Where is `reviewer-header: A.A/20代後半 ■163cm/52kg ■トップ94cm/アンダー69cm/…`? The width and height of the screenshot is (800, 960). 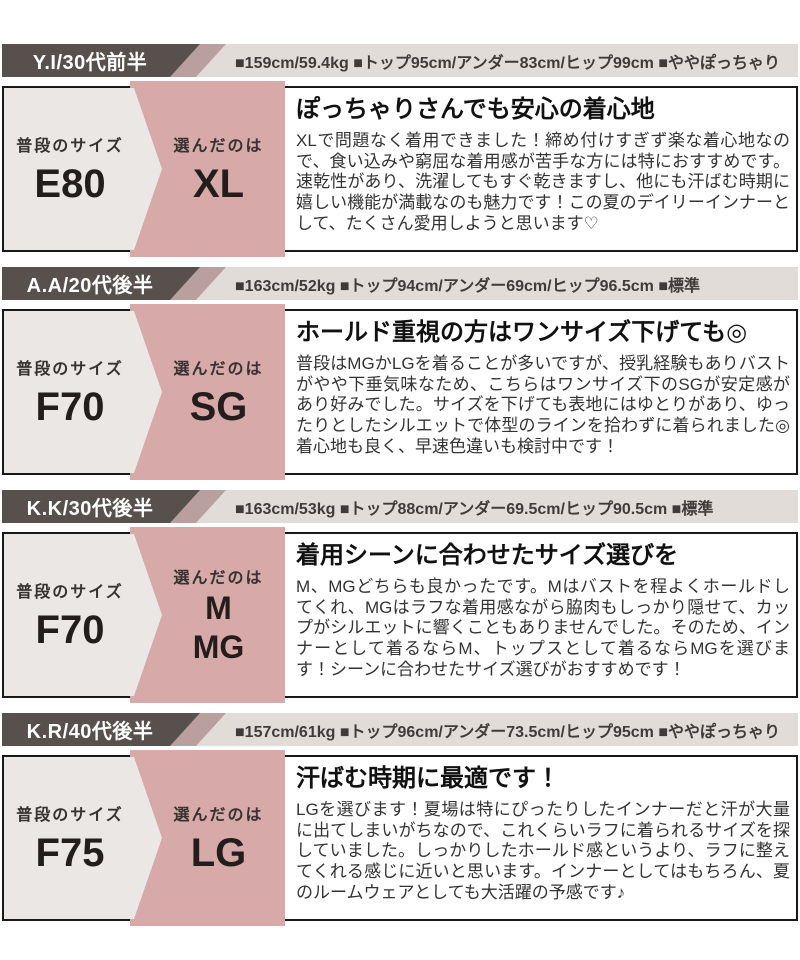 reviewer-header: A.A/20代後半 ■163cm/52kg ■トップ94cm/アンダー69cm/… is located at coordinates (400, 283).